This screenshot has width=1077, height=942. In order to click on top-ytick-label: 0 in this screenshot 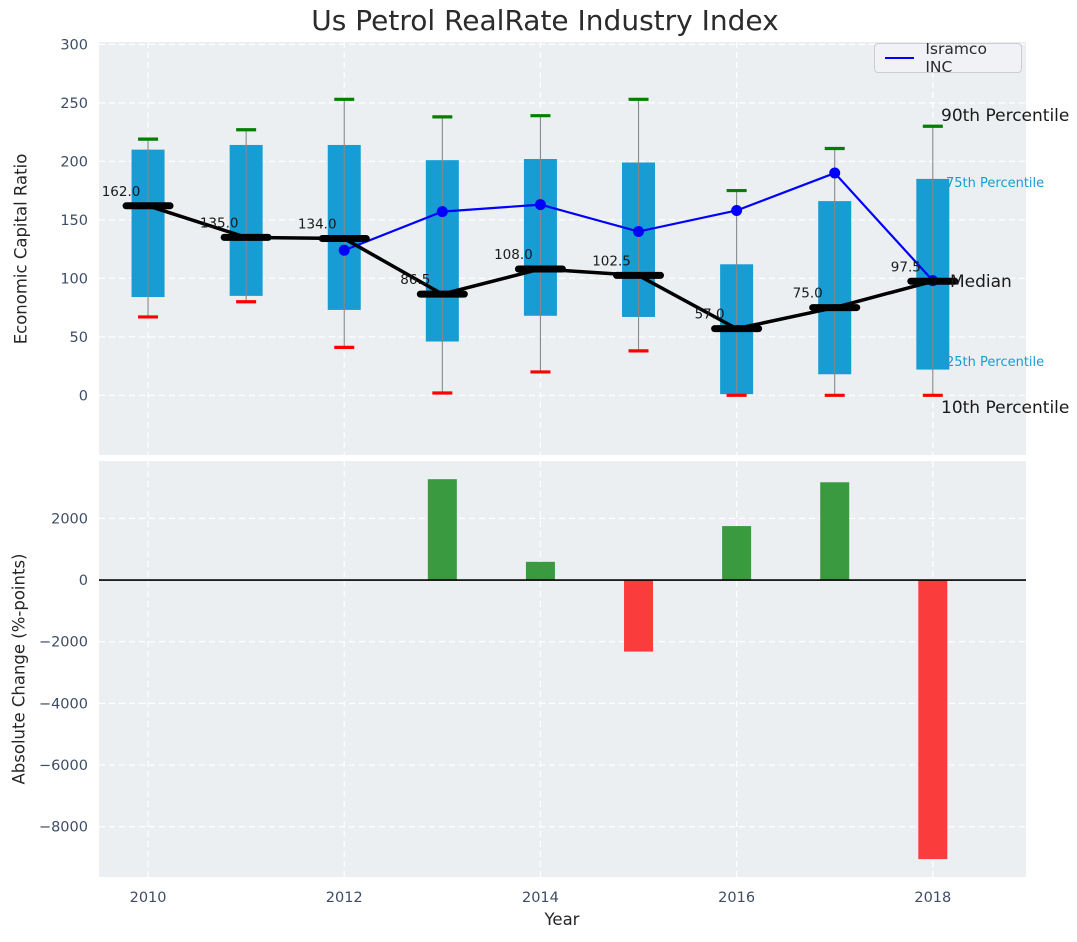, I will do `click(83, 396)`.